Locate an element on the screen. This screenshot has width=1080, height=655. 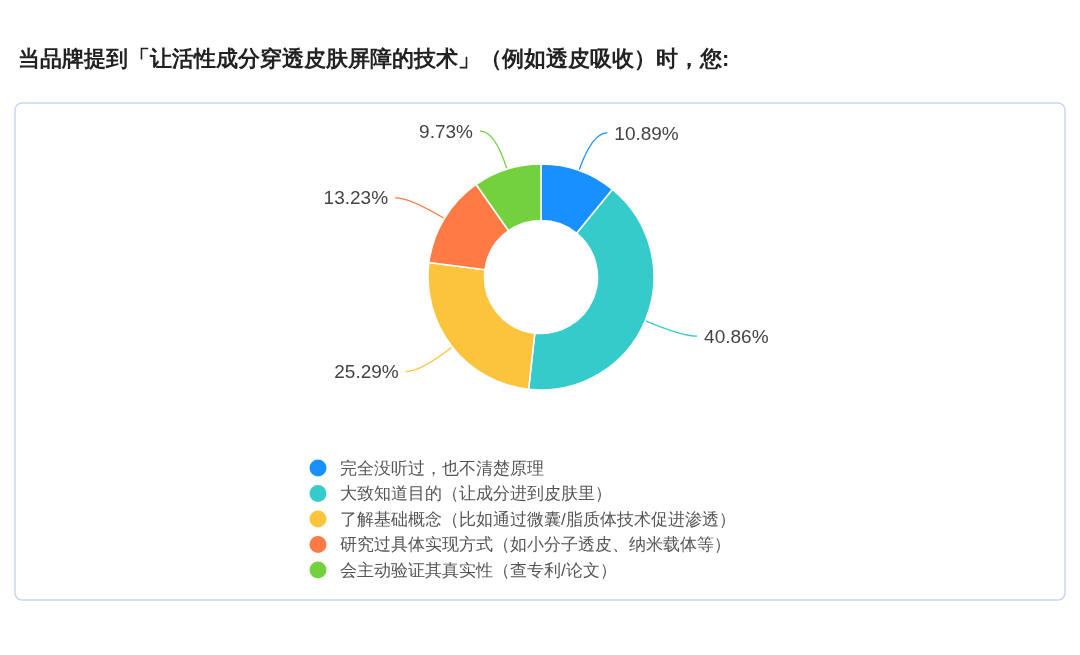
data-label: 40.86% is located at coordinates (736, 336).